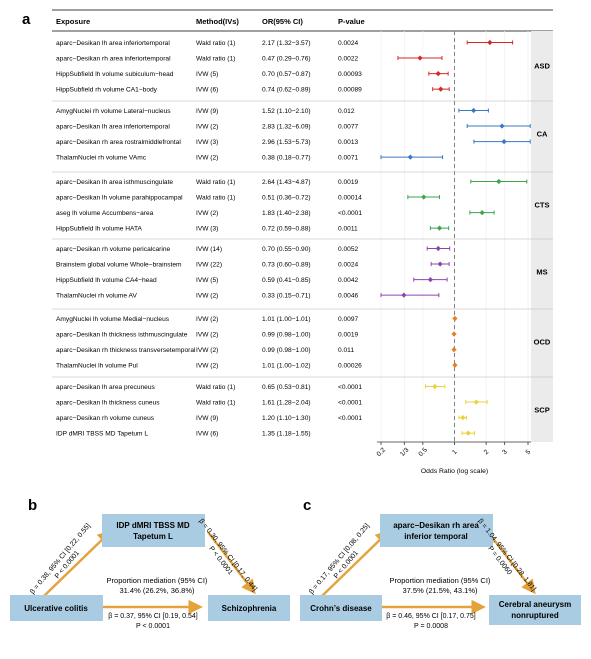 The image size is (591, 659). I want to click on row-or-ci: 2.96 (1.53−5.73), so click(286, 142).